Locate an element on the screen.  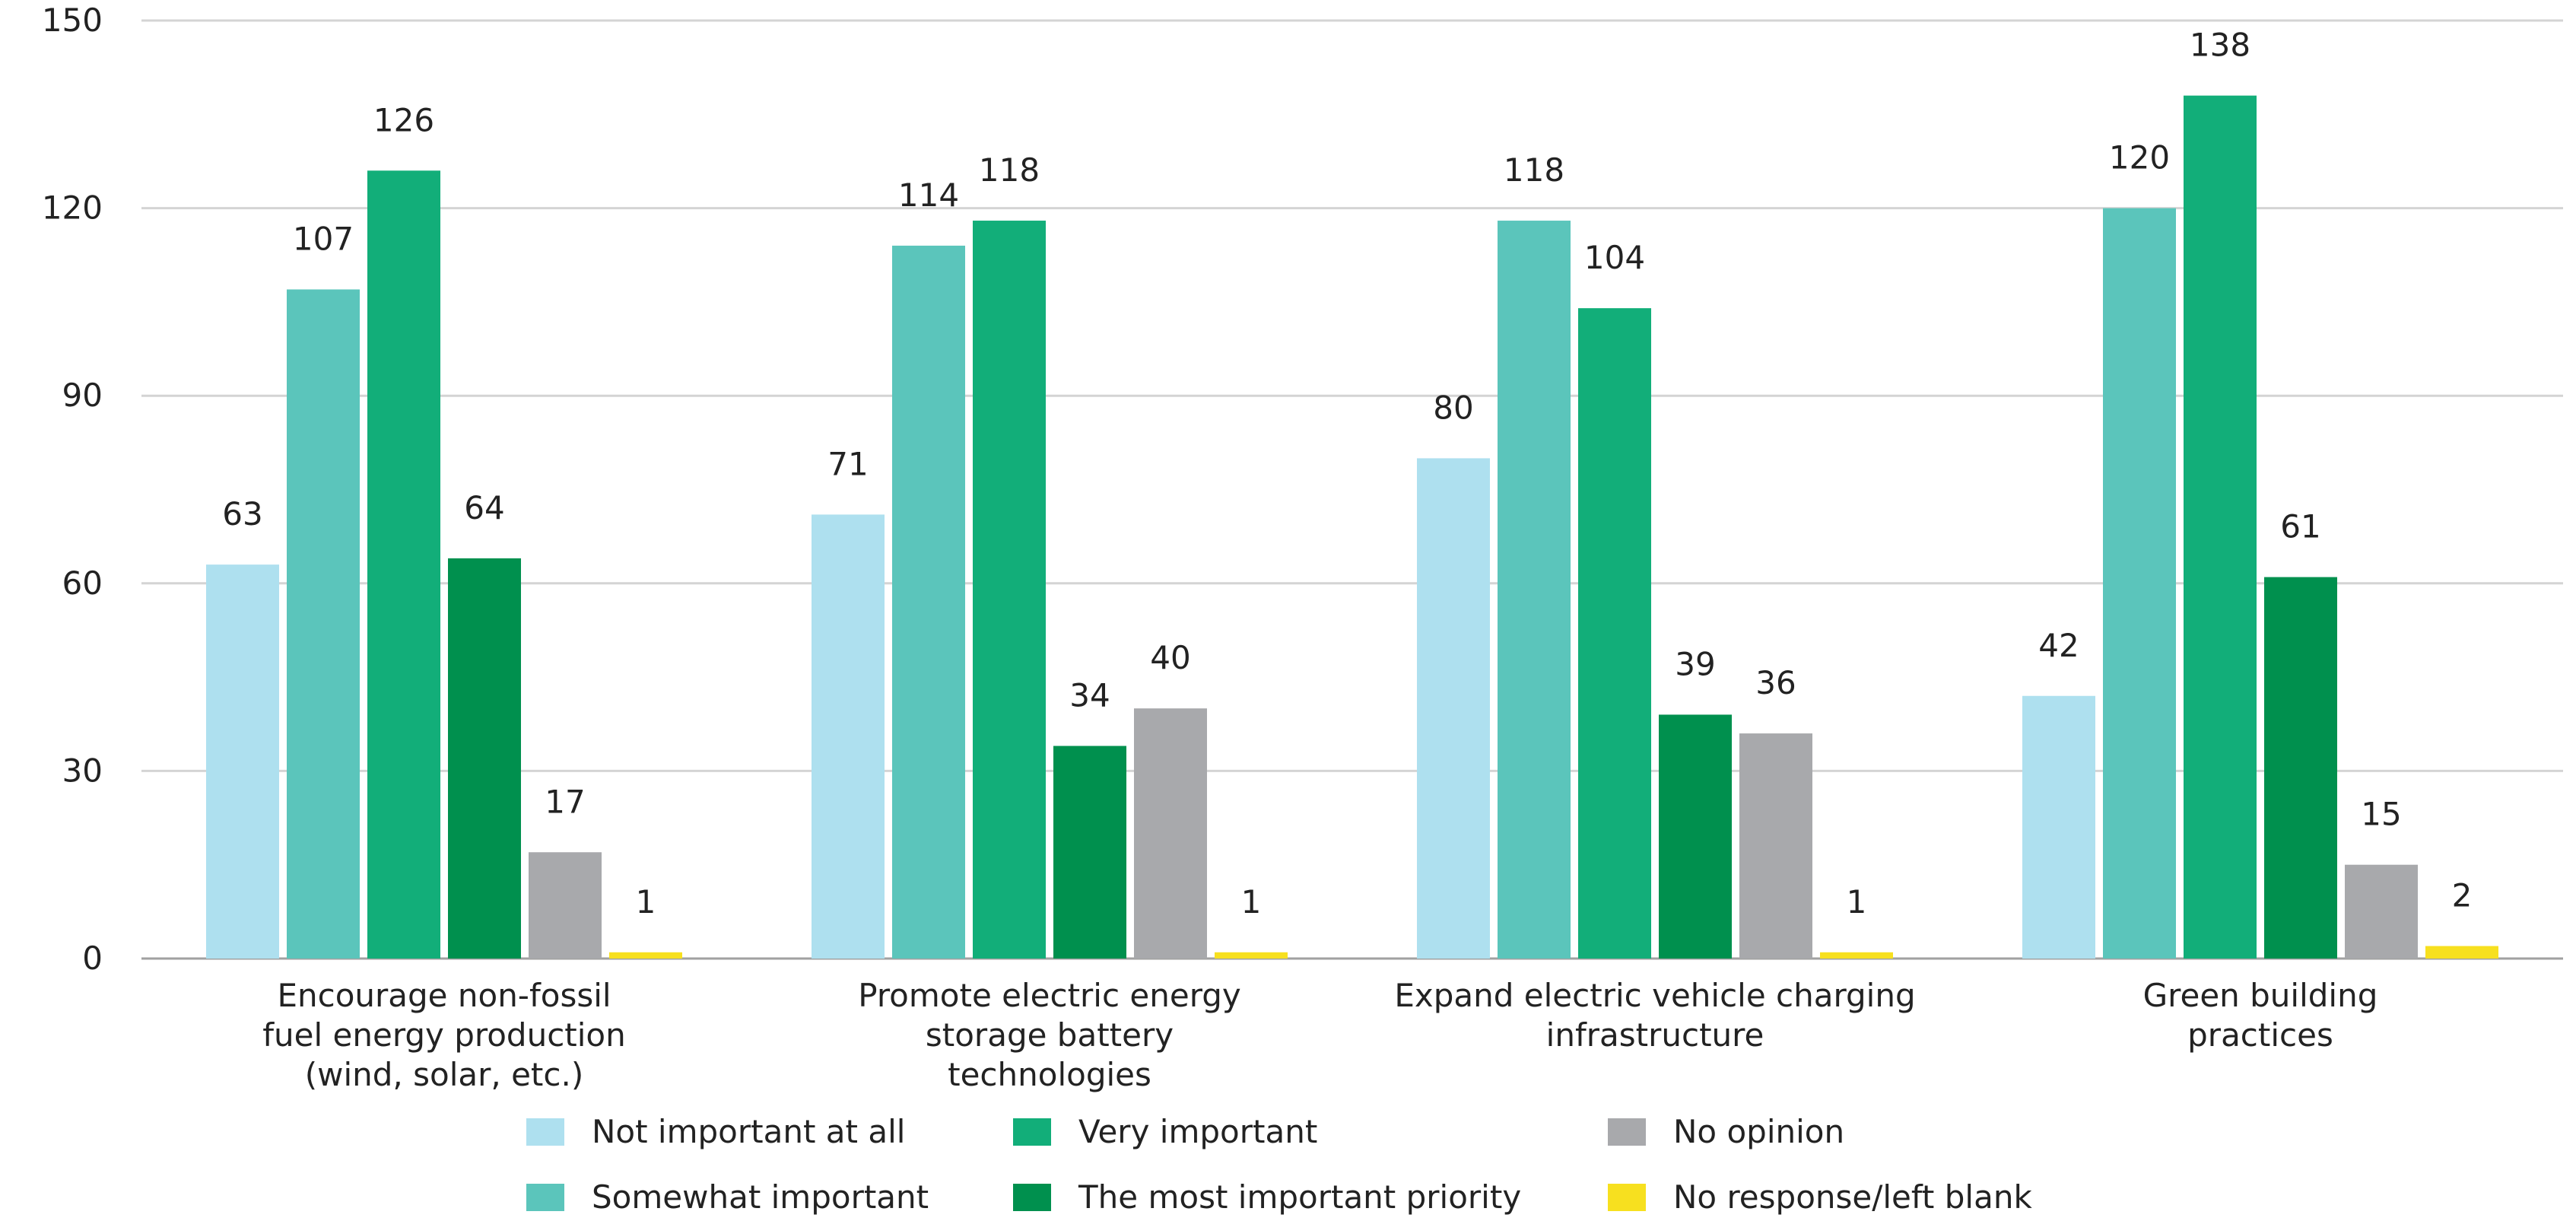
data-label: 61 is located at coordinates (2300, 526).